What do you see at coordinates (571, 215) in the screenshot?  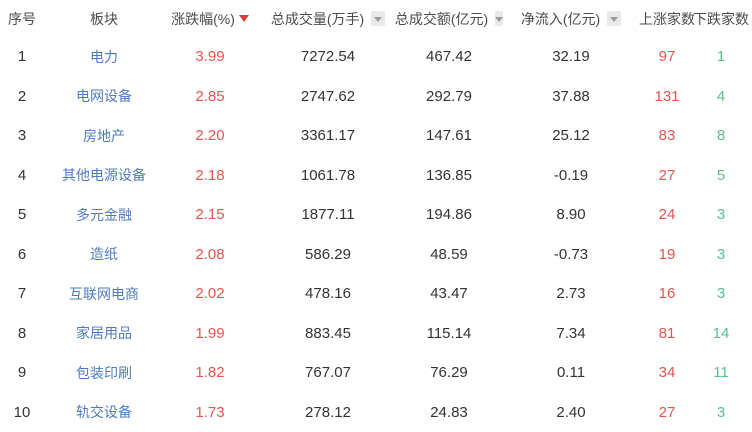 I see `net-inflow-value: 8.90` at bounding box center [571, 215].